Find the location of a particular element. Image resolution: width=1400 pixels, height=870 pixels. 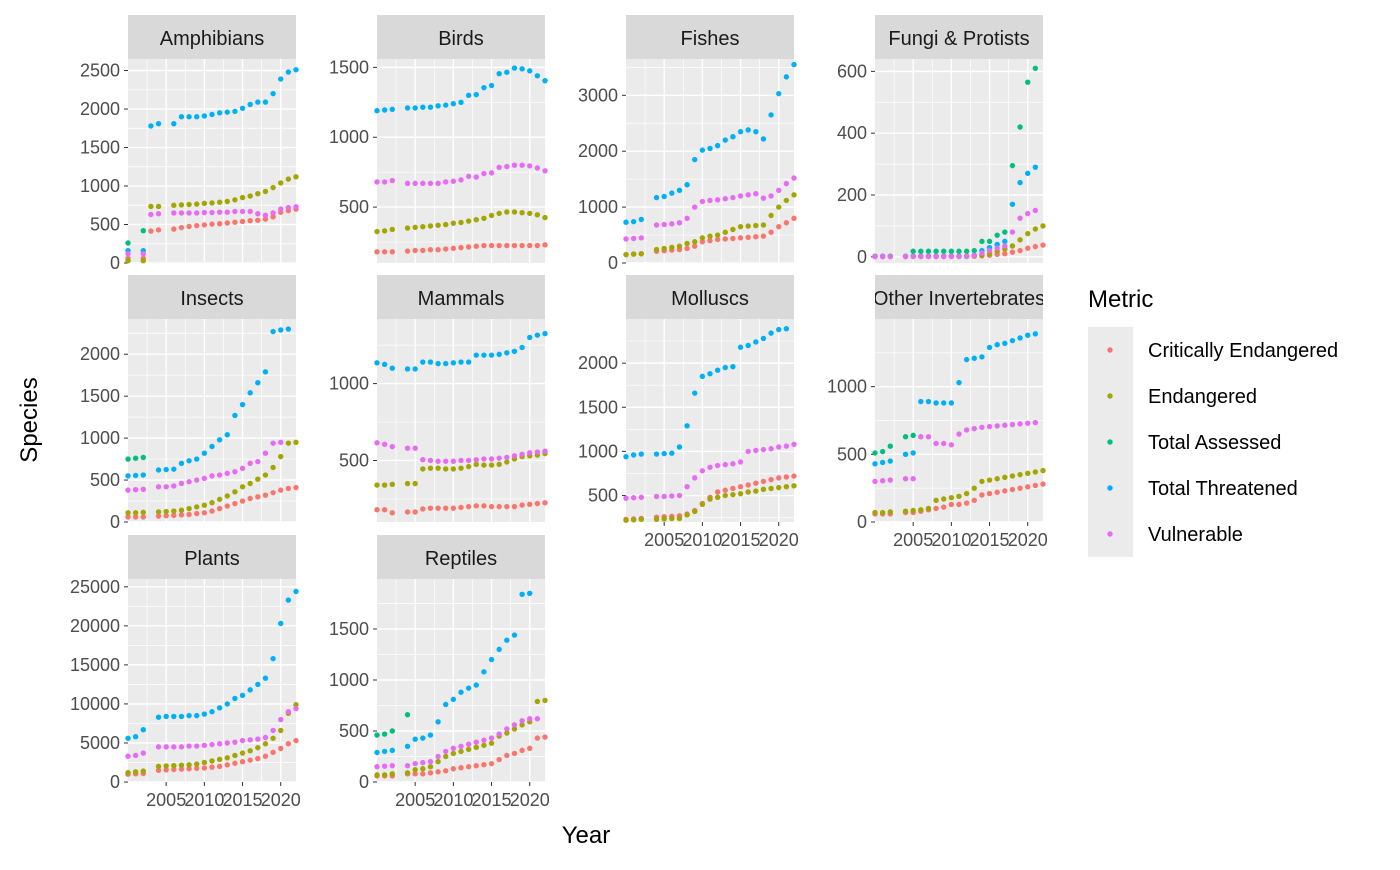

legend-key is located at coordinates (1110, 442).